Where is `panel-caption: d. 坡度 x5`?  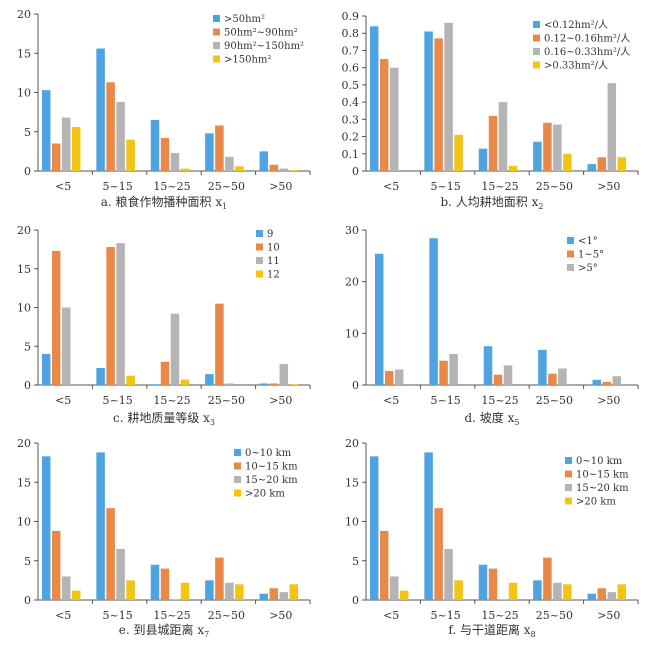
panel-caption: d. 坡度 x5 is located at coordinates (492, 418).